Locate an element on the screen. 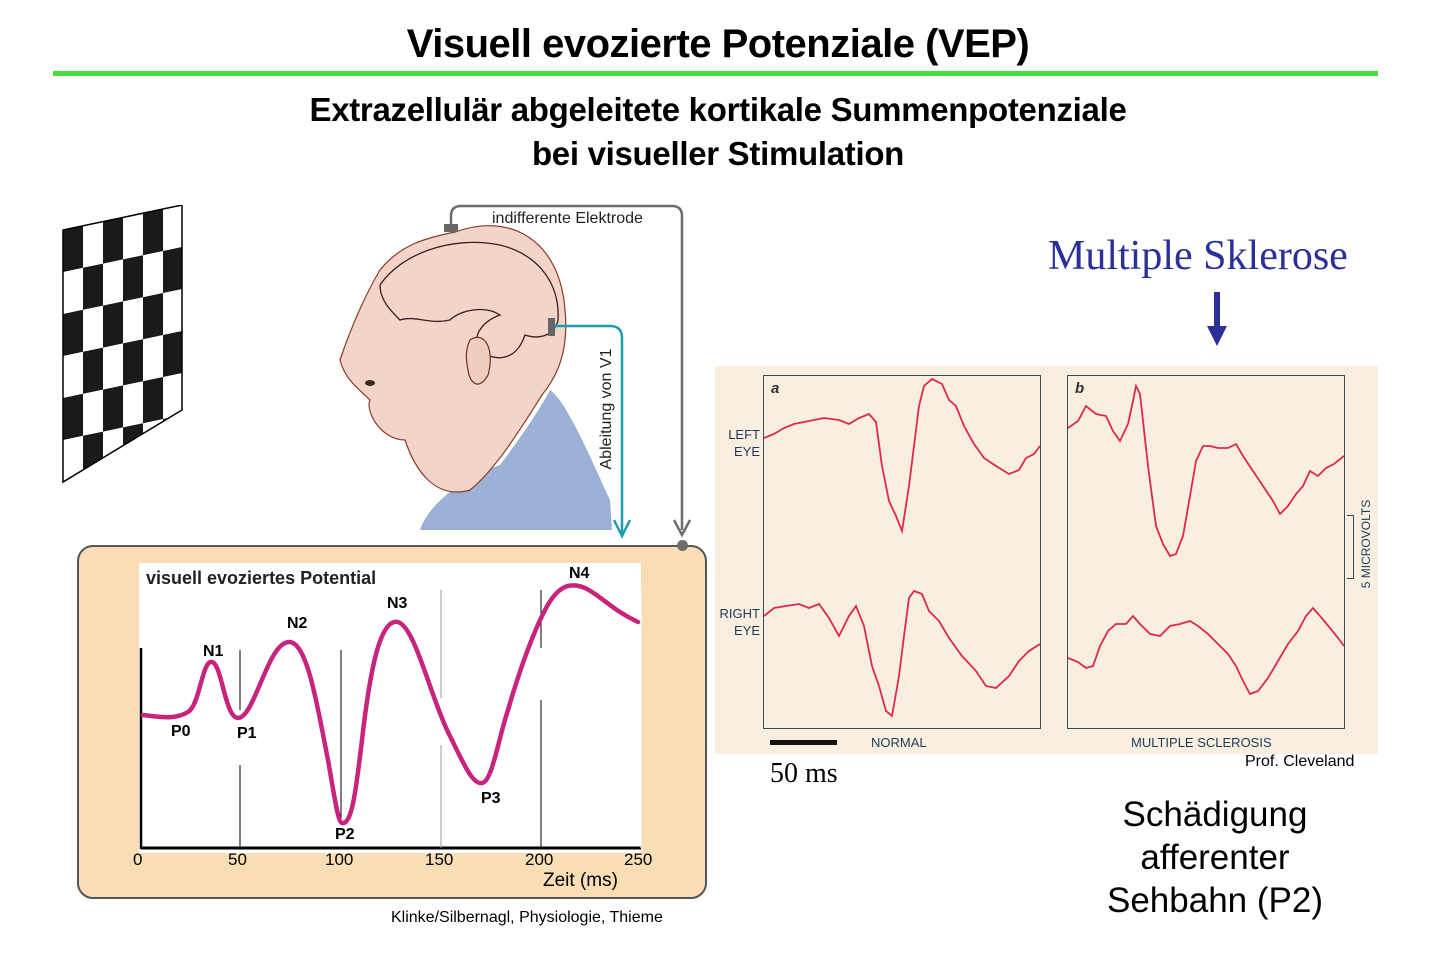  slide-title: Visuell evozierte Potenziale (VEP) is located at coordinates (718, 44).